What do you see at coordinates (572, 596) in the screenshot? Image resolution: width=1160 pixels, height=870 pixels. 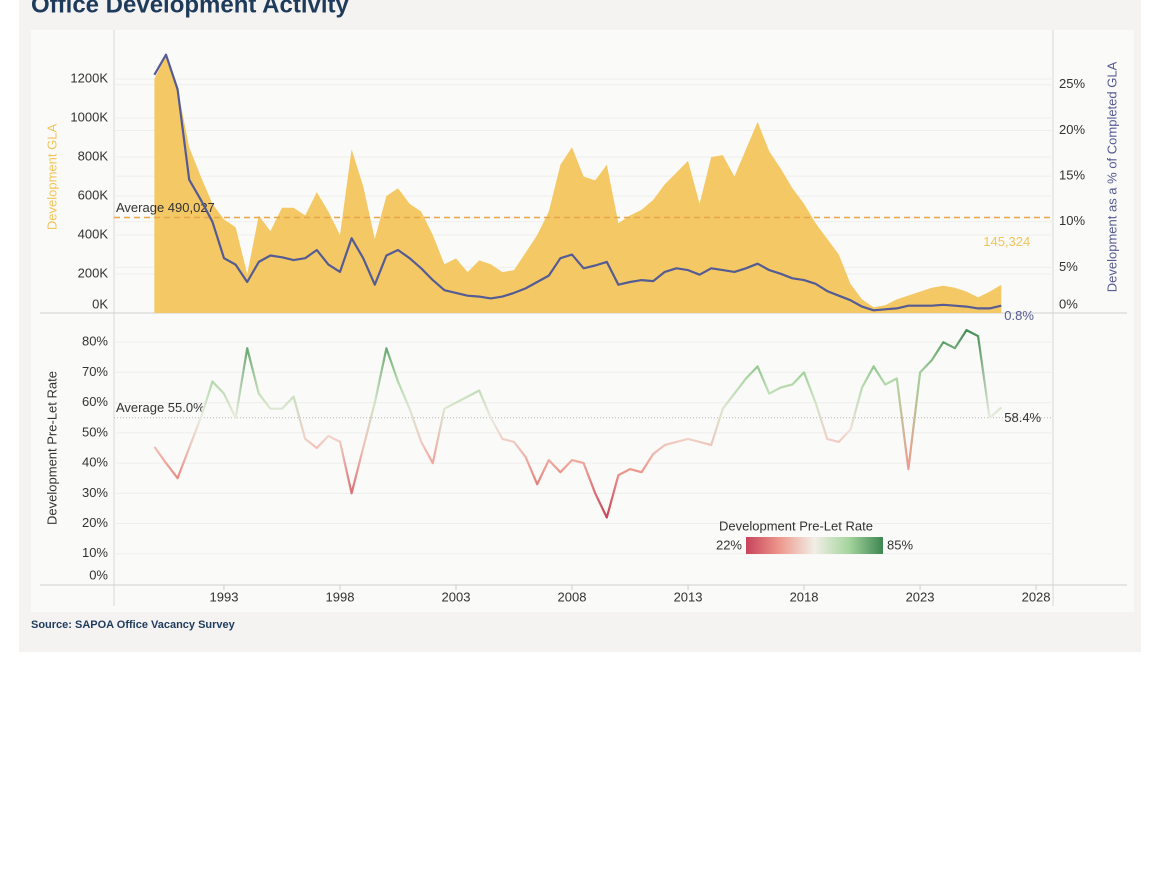 I see `x-tick-label: 2008` at bounding box center [572, 596].